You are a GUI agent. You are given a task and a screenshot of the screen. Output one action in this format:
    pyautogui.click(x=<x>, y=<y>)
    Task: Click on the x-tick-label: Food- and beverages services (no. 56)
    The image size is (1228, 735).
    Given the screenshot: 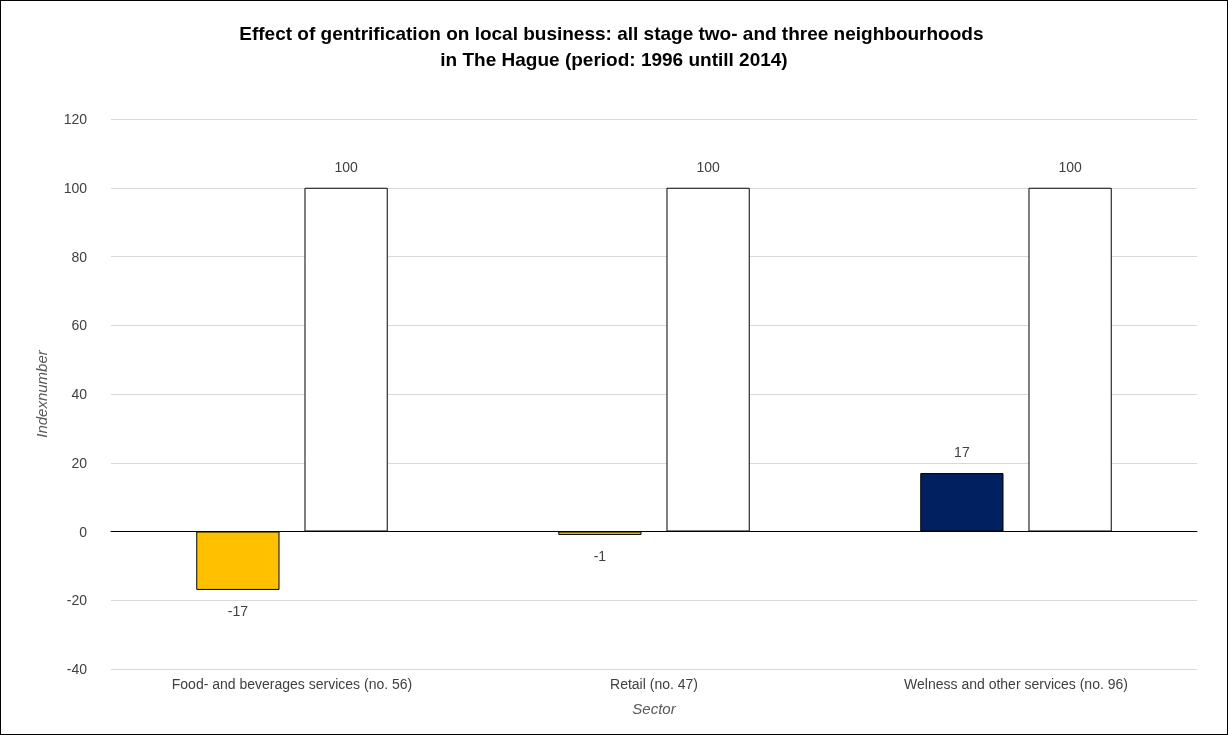 What is the action you would take?
    pyautogui.click(x=292, y=684)
    